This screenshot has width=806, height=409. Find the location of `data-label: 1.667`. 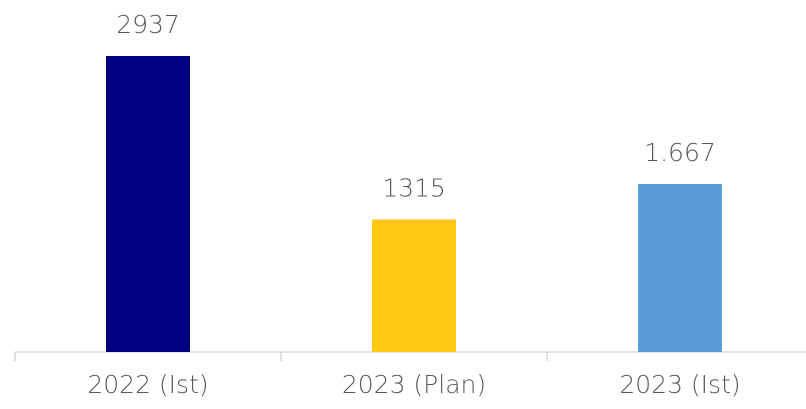

data-label: 1.667 is located at coordinates (680, 152).